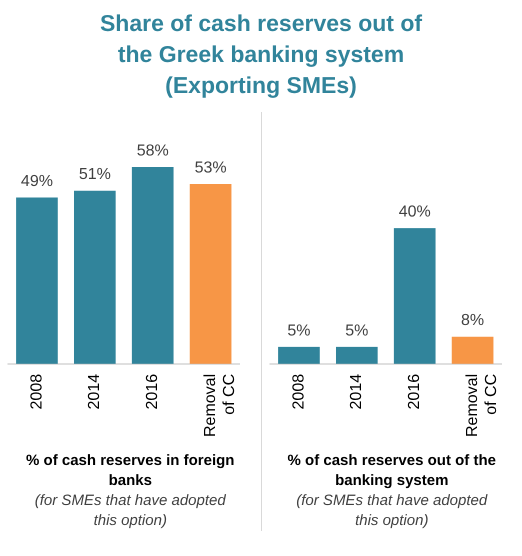  Describe the element at coordinates (130, 471) in the screenshot. I see `x-axis-title: % of cash reserves in foreign banks` at that location.